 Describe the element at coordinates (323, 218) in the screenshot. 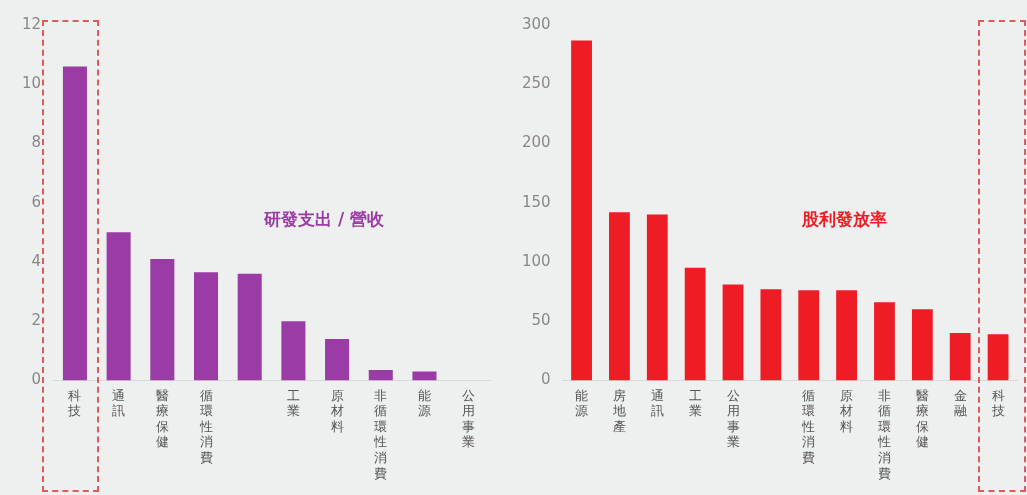

I see `text: 研發支出 / 營收` at that location.